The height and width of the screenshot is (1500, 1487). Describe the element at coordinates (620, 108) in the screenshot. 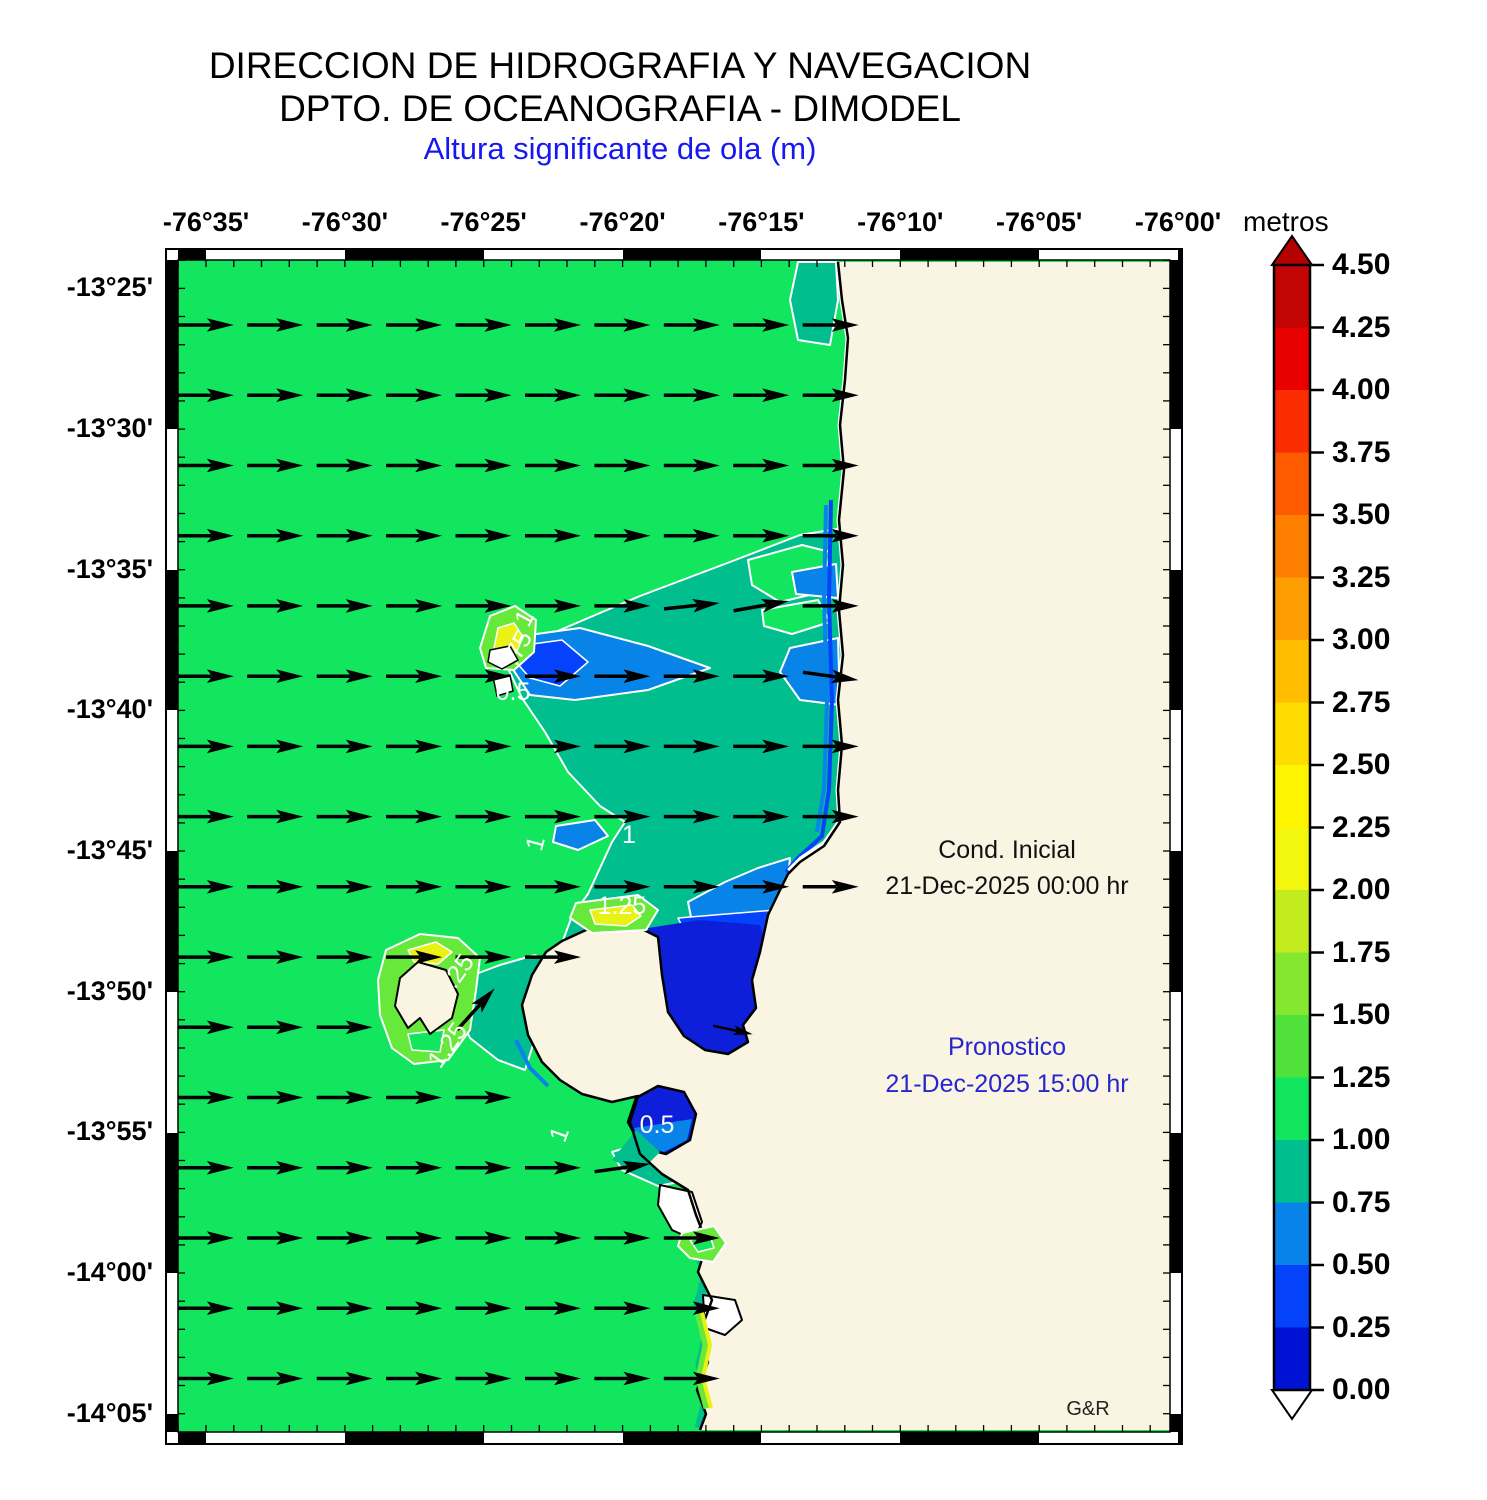

I see `page-title-line2: DPTO. DE OCEANOGRAFIA - DIMODEL` at that location.